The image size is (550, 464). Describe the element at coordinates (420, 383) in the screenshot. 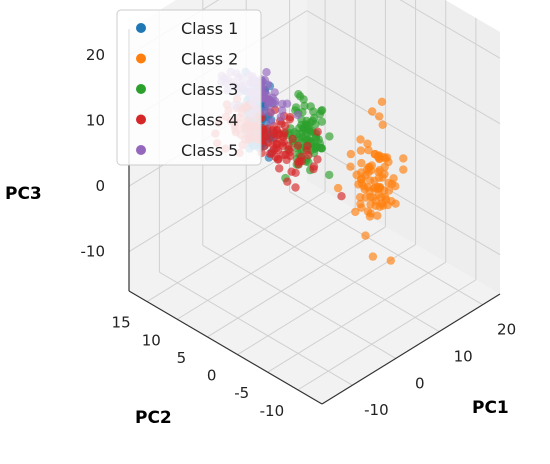

I see `x-tick-label: 0` at that location.